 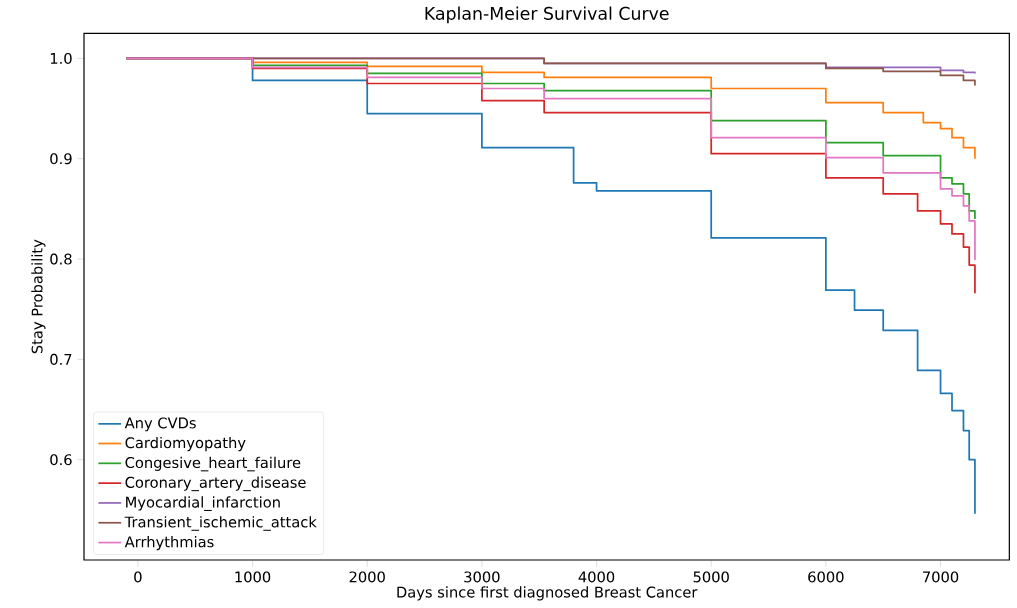 I want to click on chart-title: Kaplan-Meier Survival Curve, so click(x=547, y=15).